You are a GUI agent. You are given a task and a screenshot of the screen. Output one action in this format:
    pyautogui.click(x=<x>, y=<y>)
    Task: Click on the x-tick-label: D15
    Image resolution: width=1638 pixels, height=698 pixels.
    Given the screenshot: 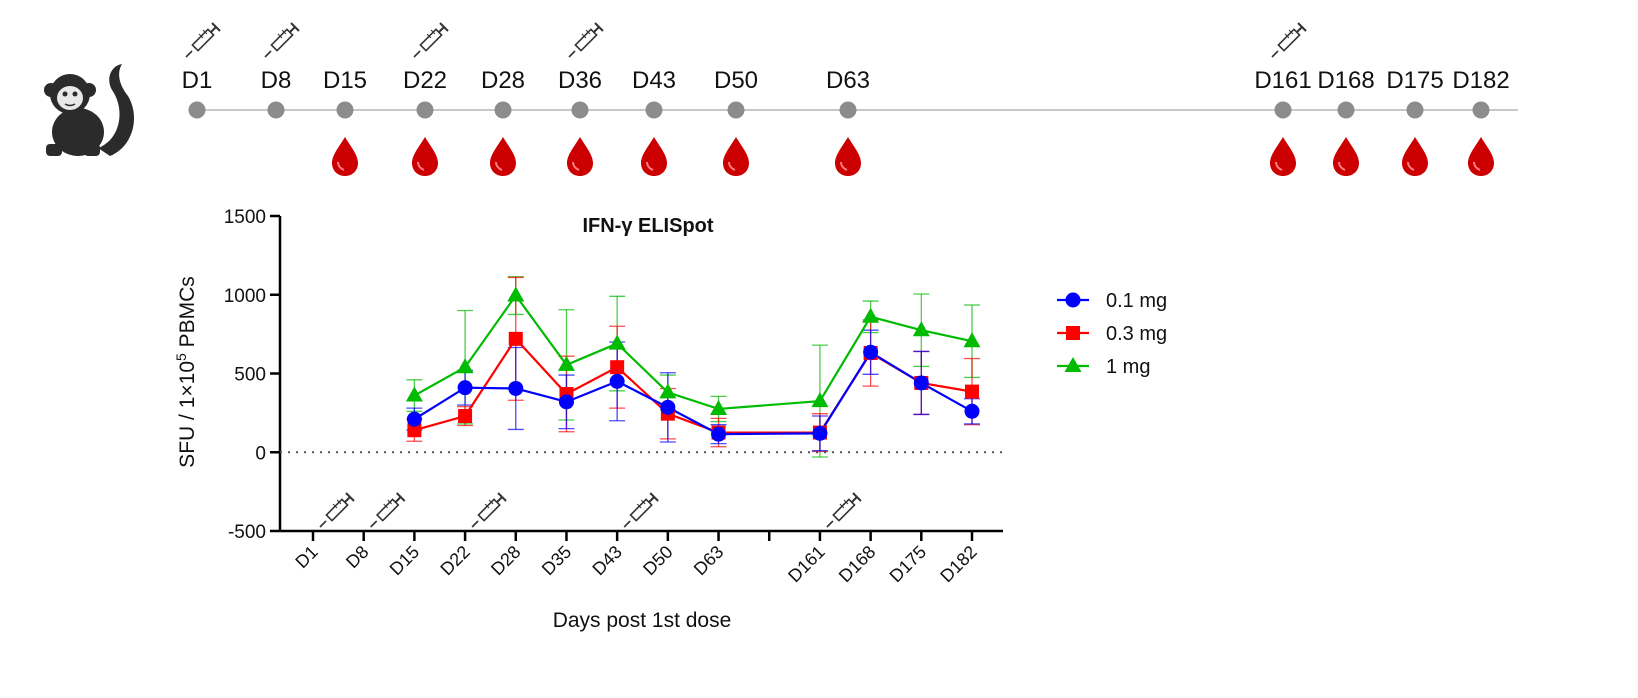 What is the action you would take?
    pyautogui.click(x=404, y=560)
    